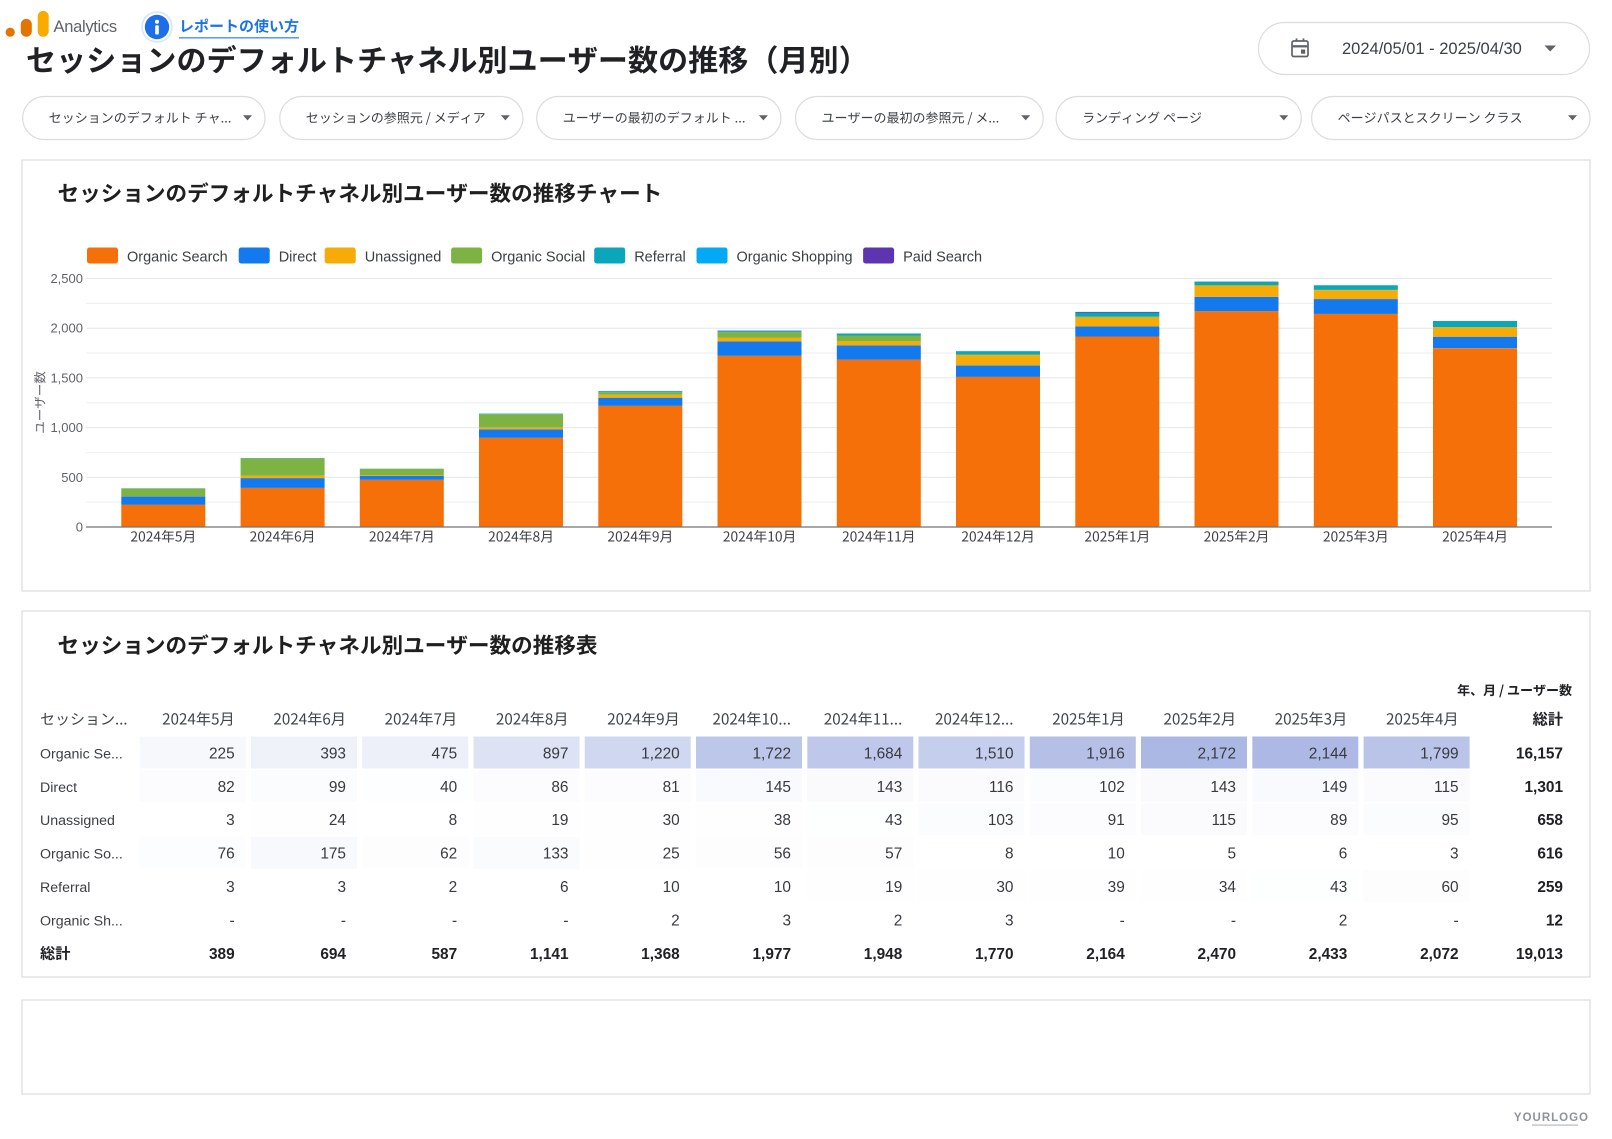 The image size is (1612, 1139). I want to click on svg-text: 145, so click(778, 787).